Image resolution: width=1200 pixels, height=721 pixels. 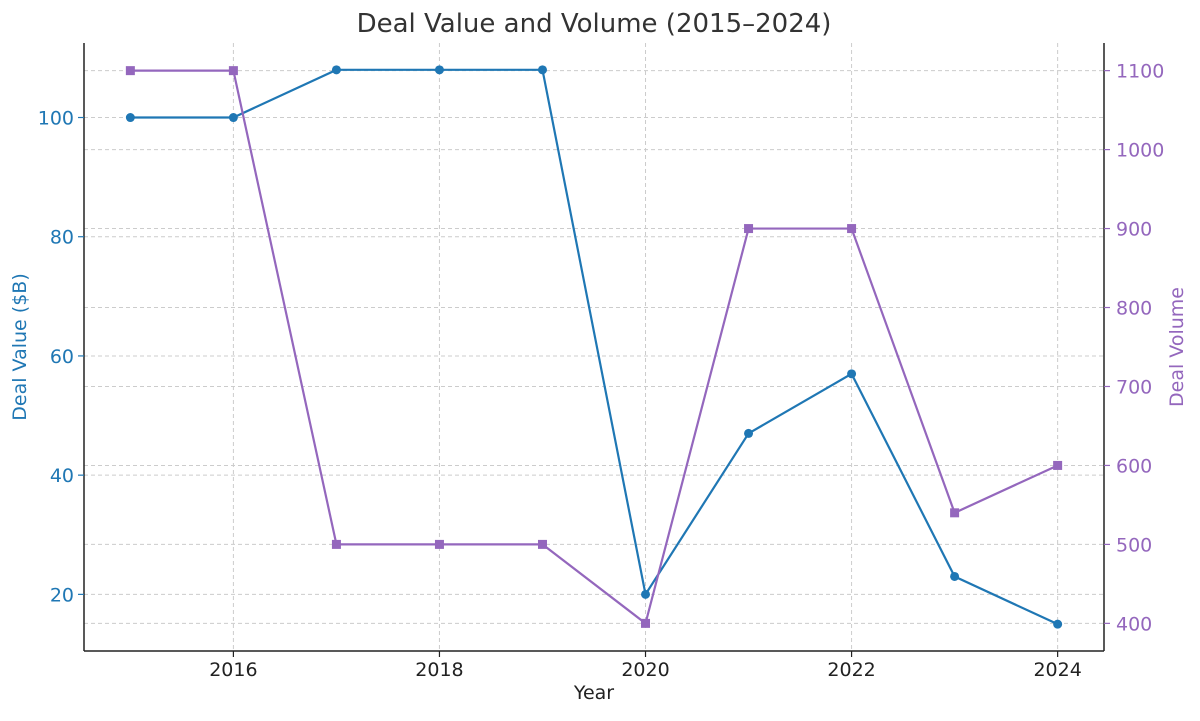 I want to click on y2-tick-label: 1100, so click(x=1140, y=72).